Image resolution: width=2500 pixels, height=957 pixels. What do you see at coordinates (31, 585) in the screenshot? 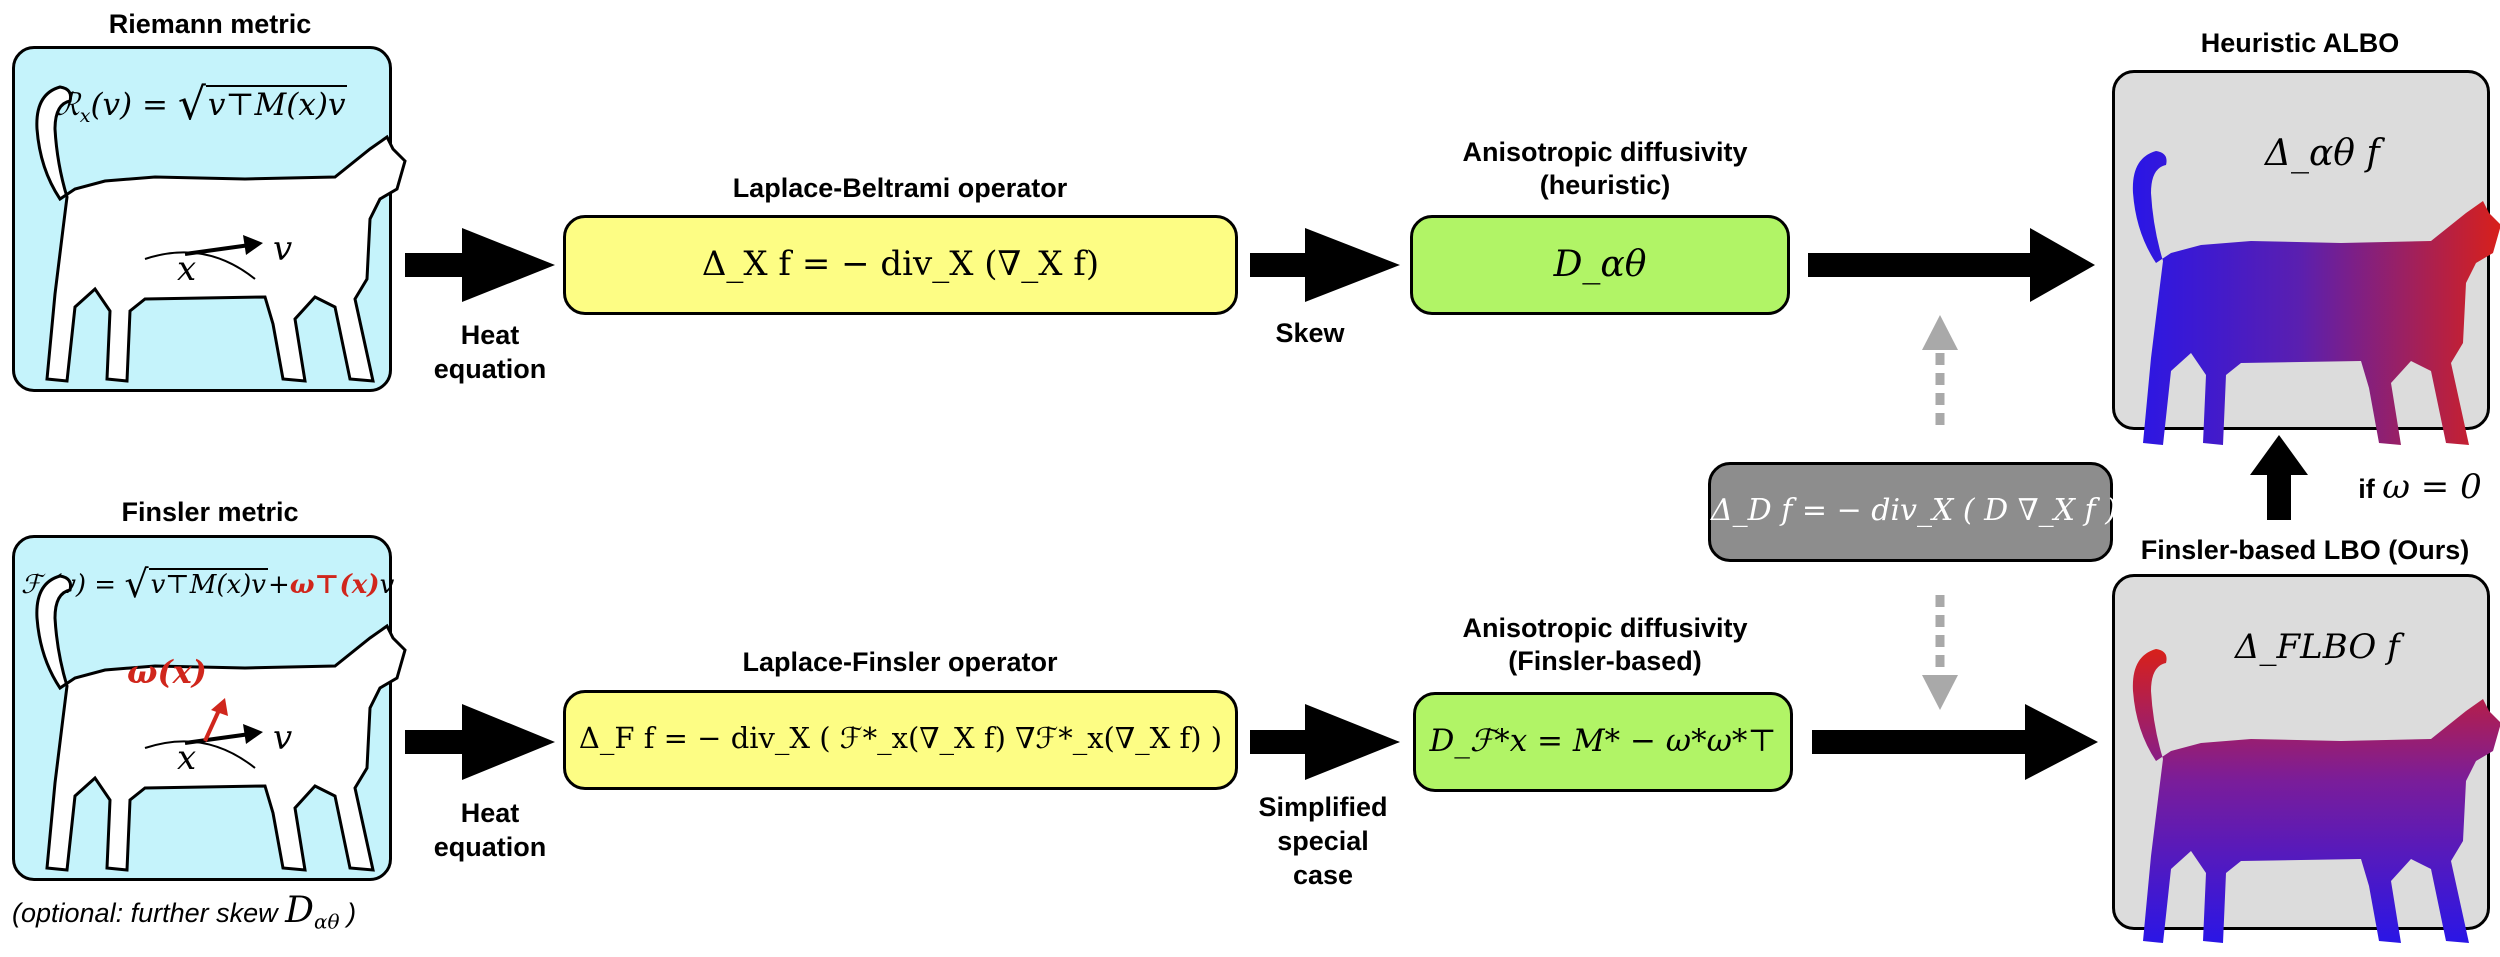
I see `finsler-symbol: ℱ` at bounding box center [31, 585].